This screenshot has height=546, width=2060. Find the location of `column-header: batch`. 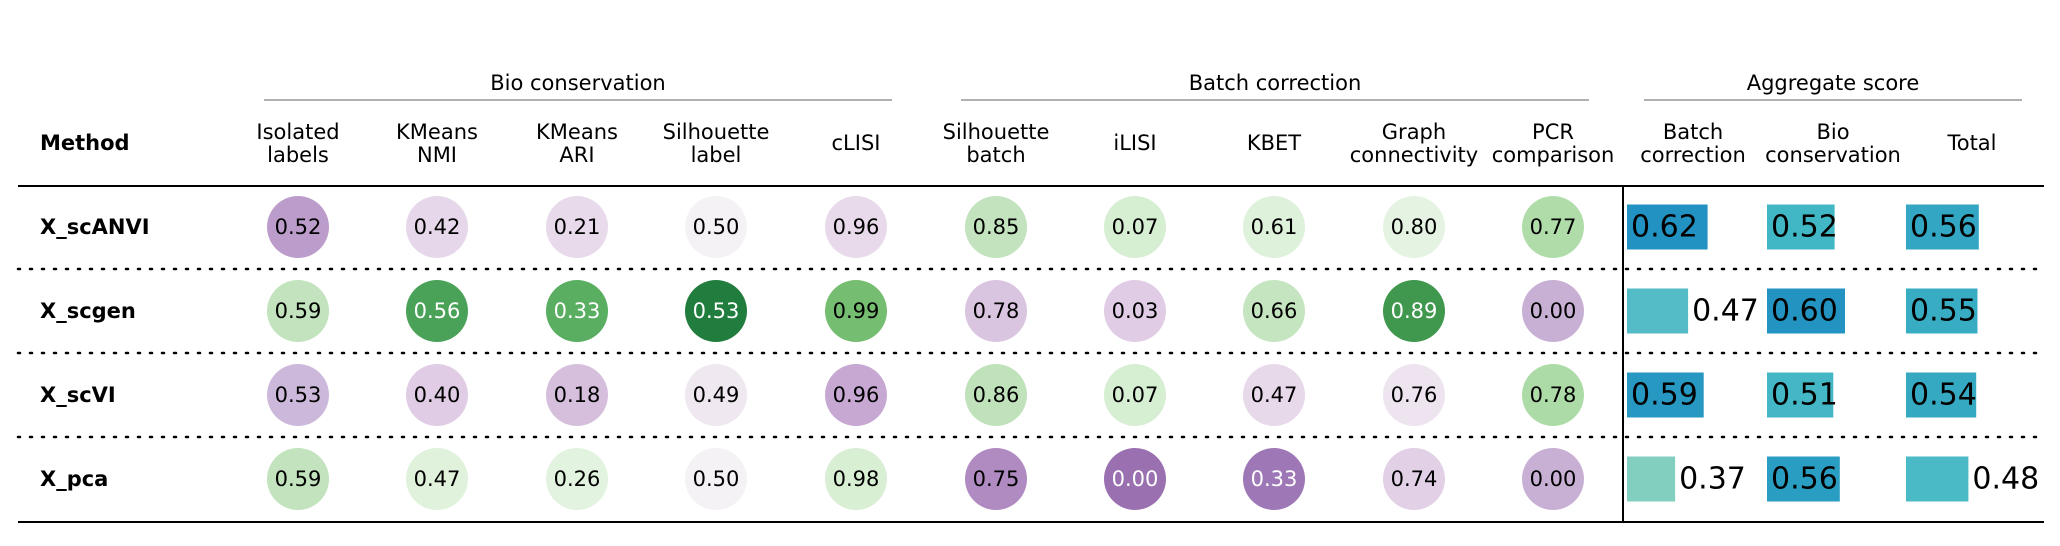

column-header: batch is located at coordinates (995, 155).